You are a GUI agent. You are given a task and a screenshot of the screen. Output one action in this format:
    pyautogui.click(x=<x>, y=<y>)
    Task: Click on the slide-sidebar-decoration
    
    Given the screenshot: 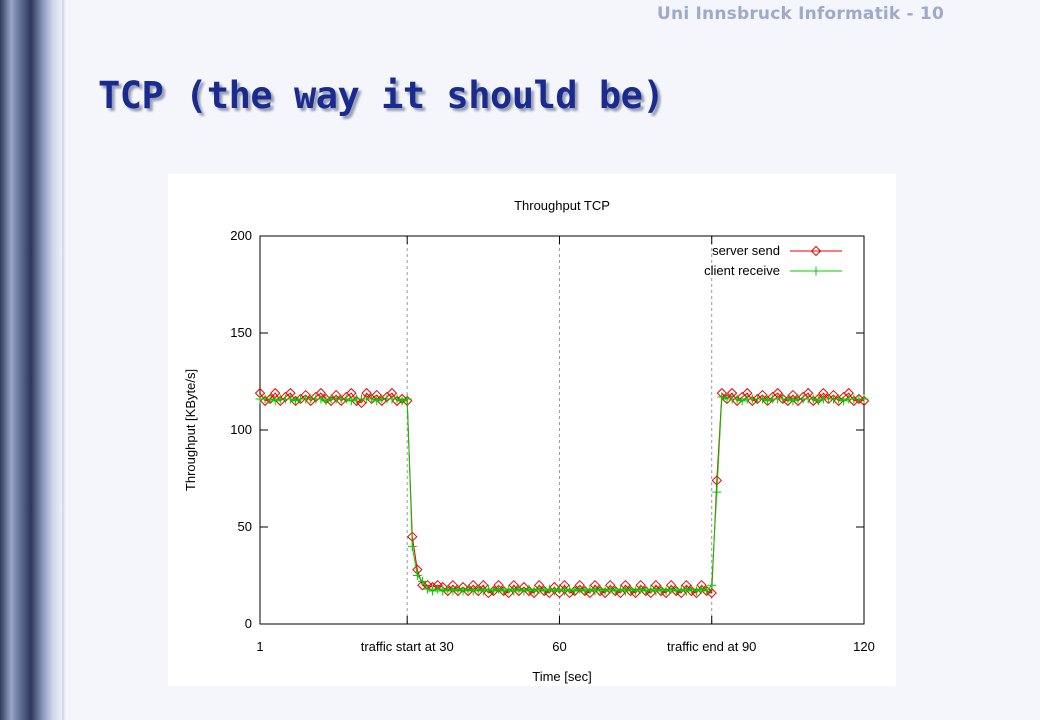 What is the action you would take?
    pyautogui.click(x=31, y=360)
    